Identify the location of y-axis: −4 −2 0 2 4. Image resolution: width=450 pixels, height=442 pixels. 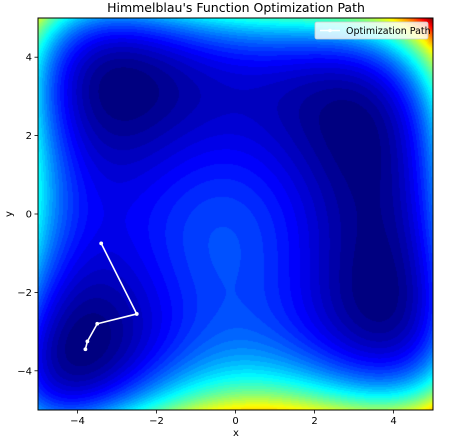
(27, 215).